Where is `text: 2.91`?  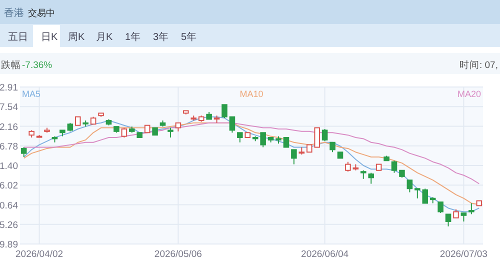
text: 2.91 is located at coordinates (9, 88).